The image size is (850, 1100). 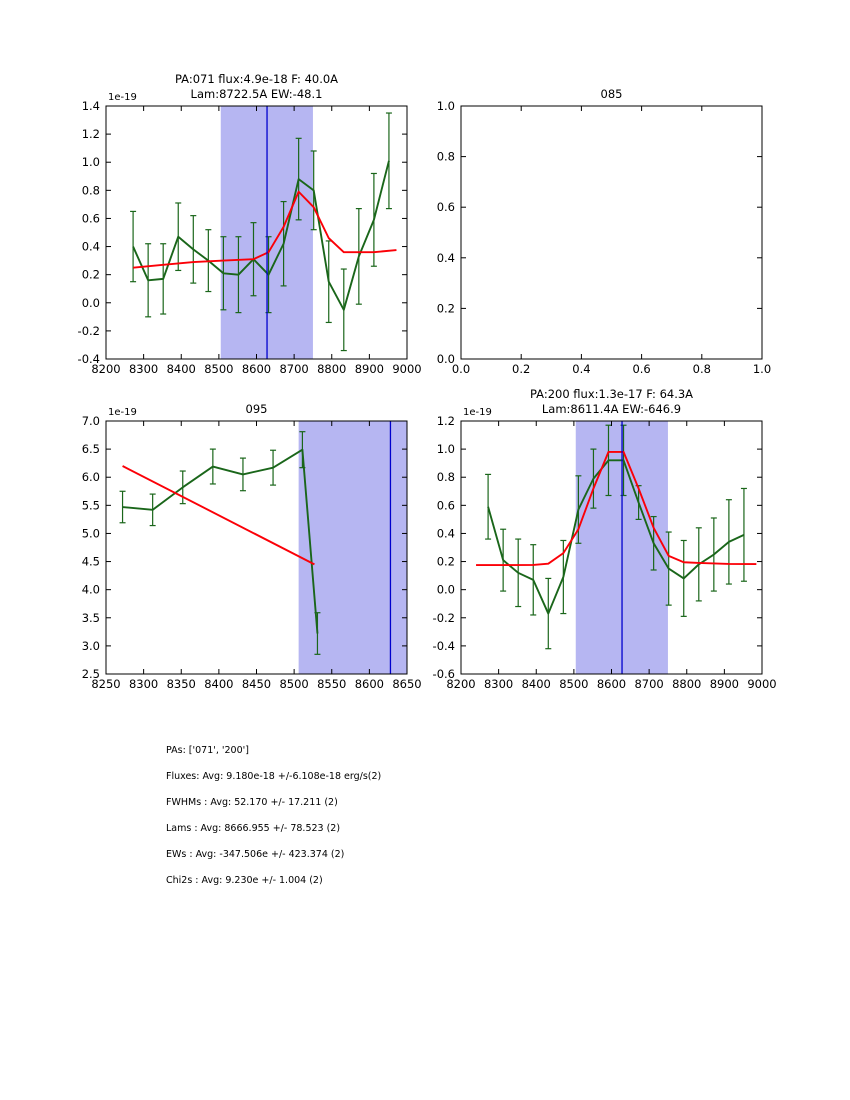 I want to click on x-tick-label: 8450, so click(x=256, y=684).